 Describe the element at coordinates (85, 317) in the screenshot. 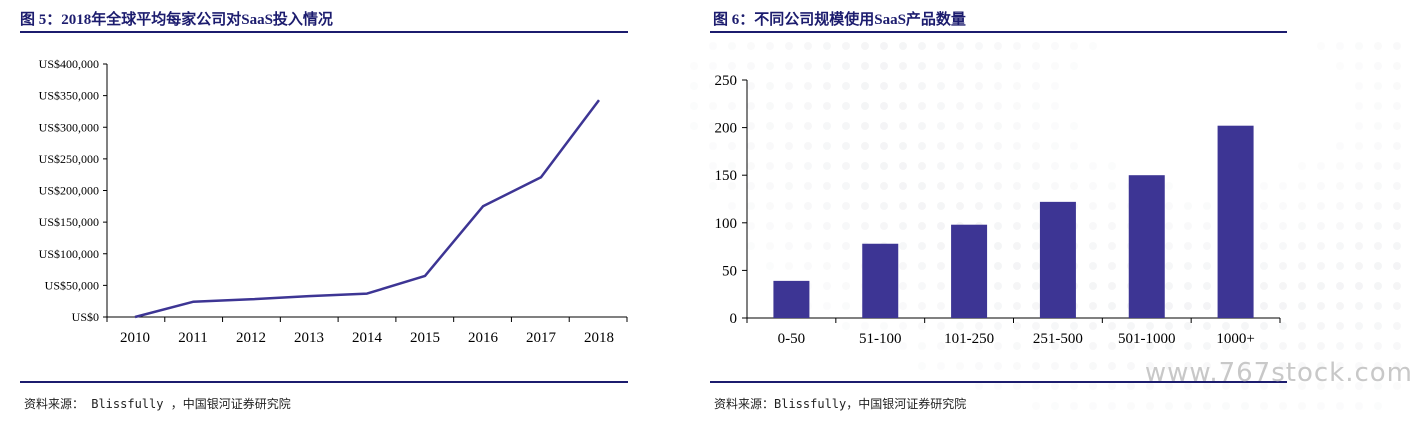

I see `y-tick-label: US$0` at that location.